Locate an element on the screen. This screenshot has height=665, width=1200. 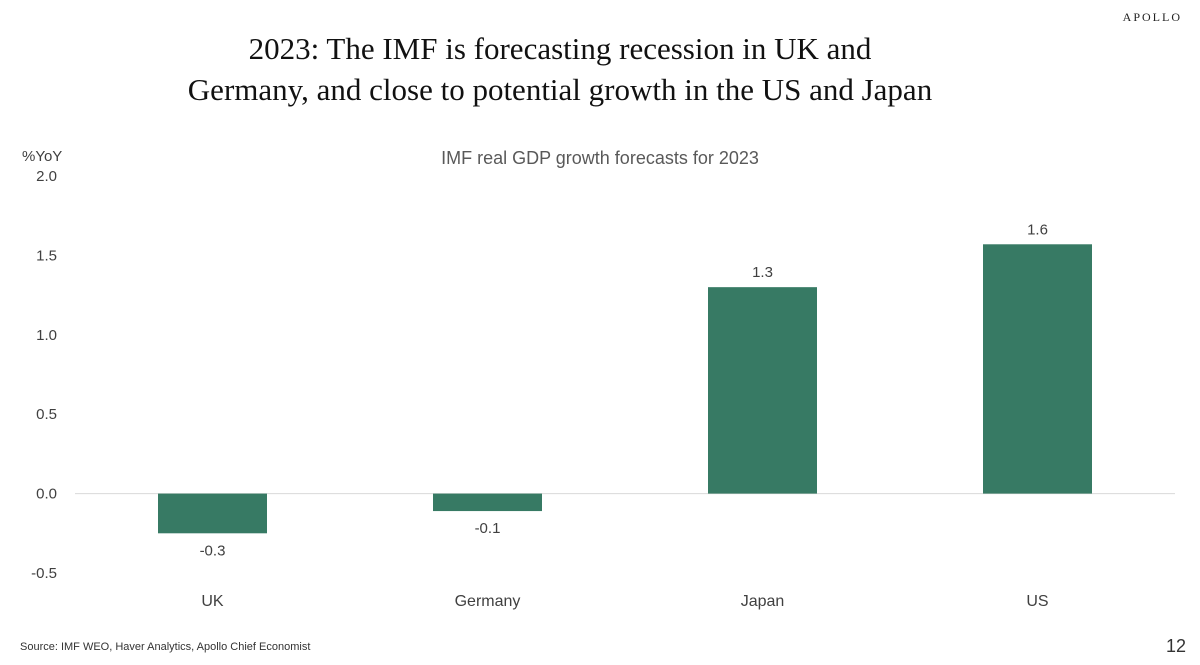
x-category-label: Germany is located at coordinates (488, 601).